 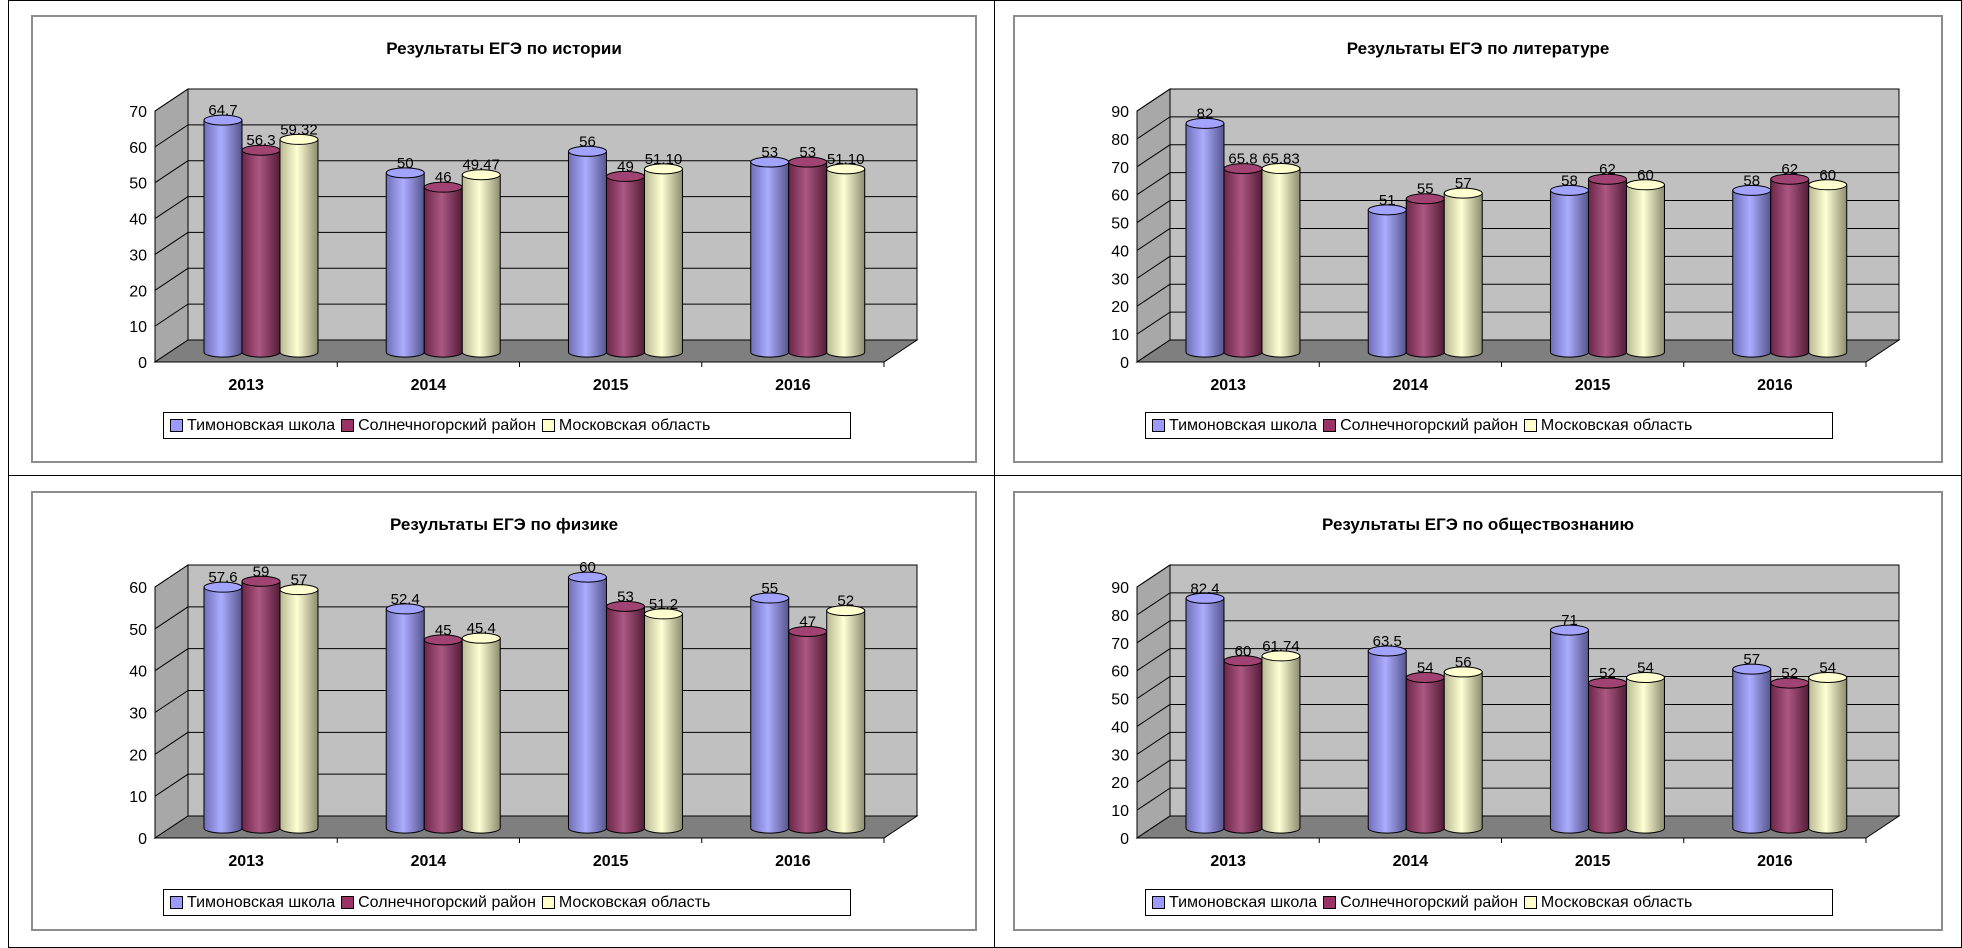 What do you see at coordinates (807, 621) in the screenshot?
I see `data-label: 47` at bounding box center [807, 621].